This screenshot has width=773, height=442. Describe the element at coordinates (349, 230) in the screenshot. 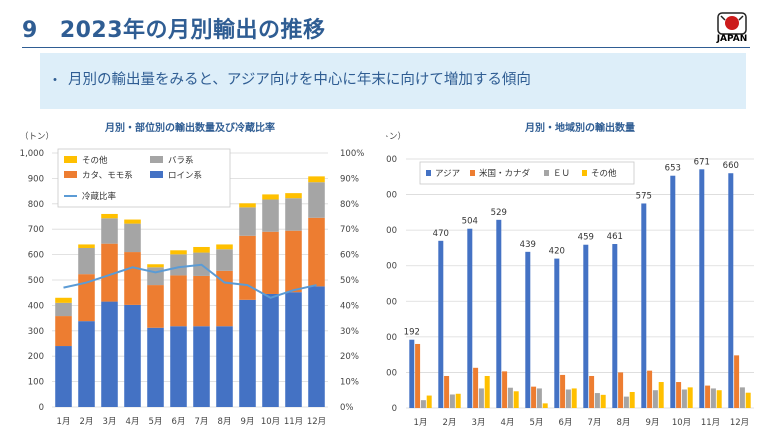

I see `y2-tick-label: 70%` at that location.